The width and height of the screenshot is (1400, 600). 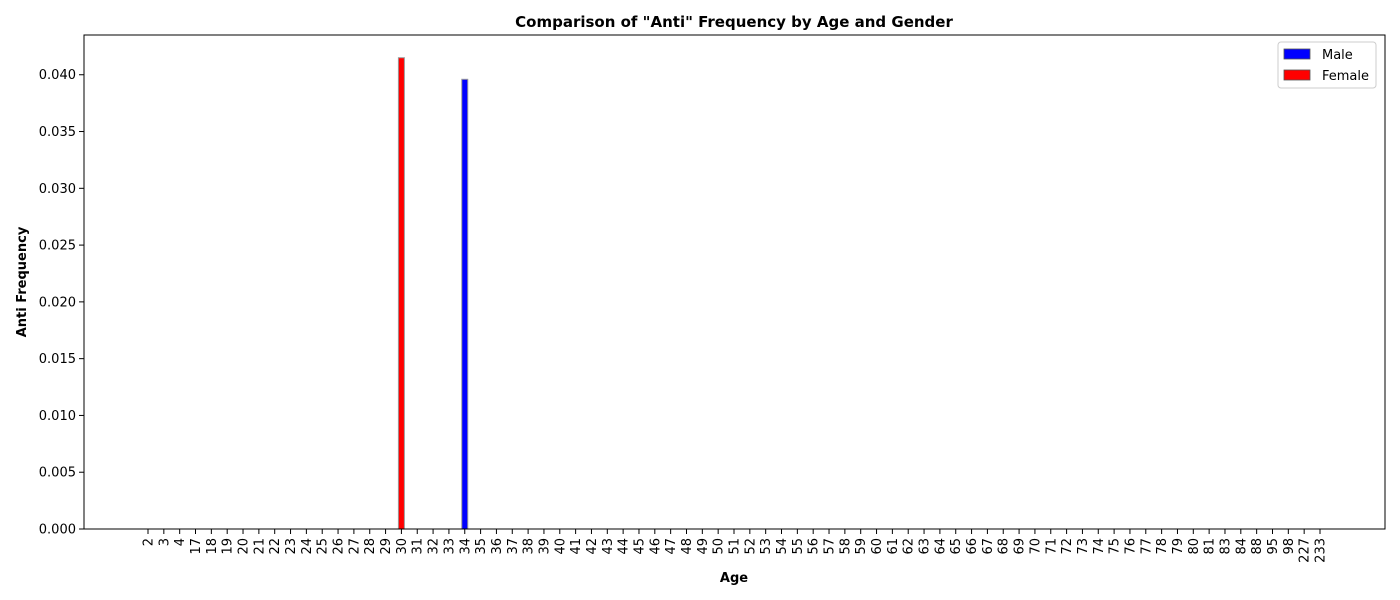 I want to click on x-tick-label: 36, so click(x=497, y=546).